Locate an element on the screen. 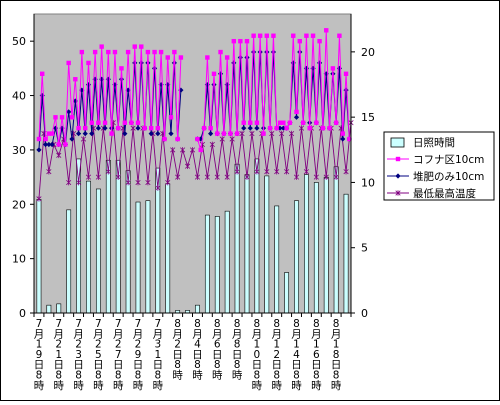  legend-item-kofuna: コフナ区10cm is located at coordinates (435, 160).